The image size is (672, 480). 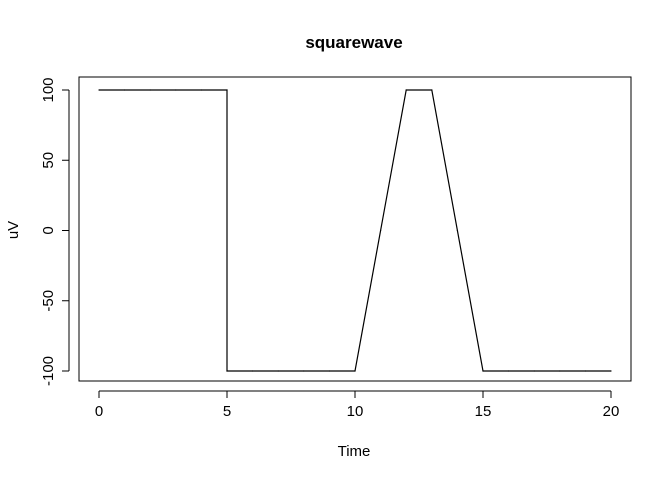 I want to click on x-tick-label: 5, so click(x=227, y=411).